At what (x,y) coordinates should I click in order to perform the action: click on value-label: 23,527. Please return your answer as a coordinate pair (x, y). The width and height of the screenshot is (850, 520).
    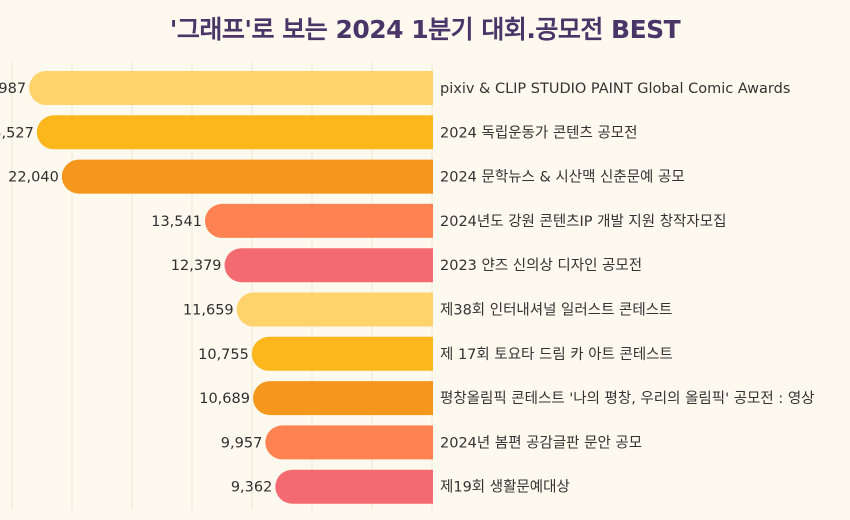
    Looking at the image, I should click on (17, 133).